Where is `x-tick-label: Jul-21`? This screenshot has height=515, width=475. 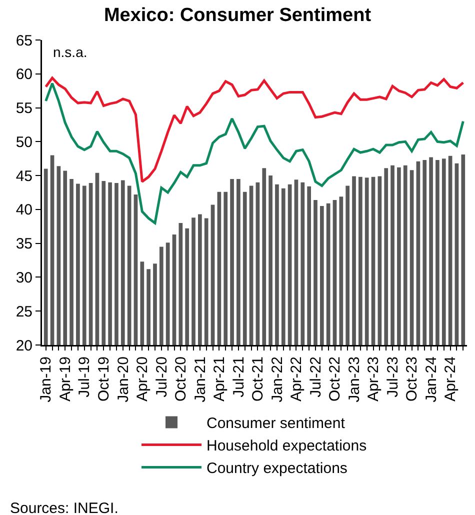 x-tick-label: Jul-21 is located at coordinates (239, 377).